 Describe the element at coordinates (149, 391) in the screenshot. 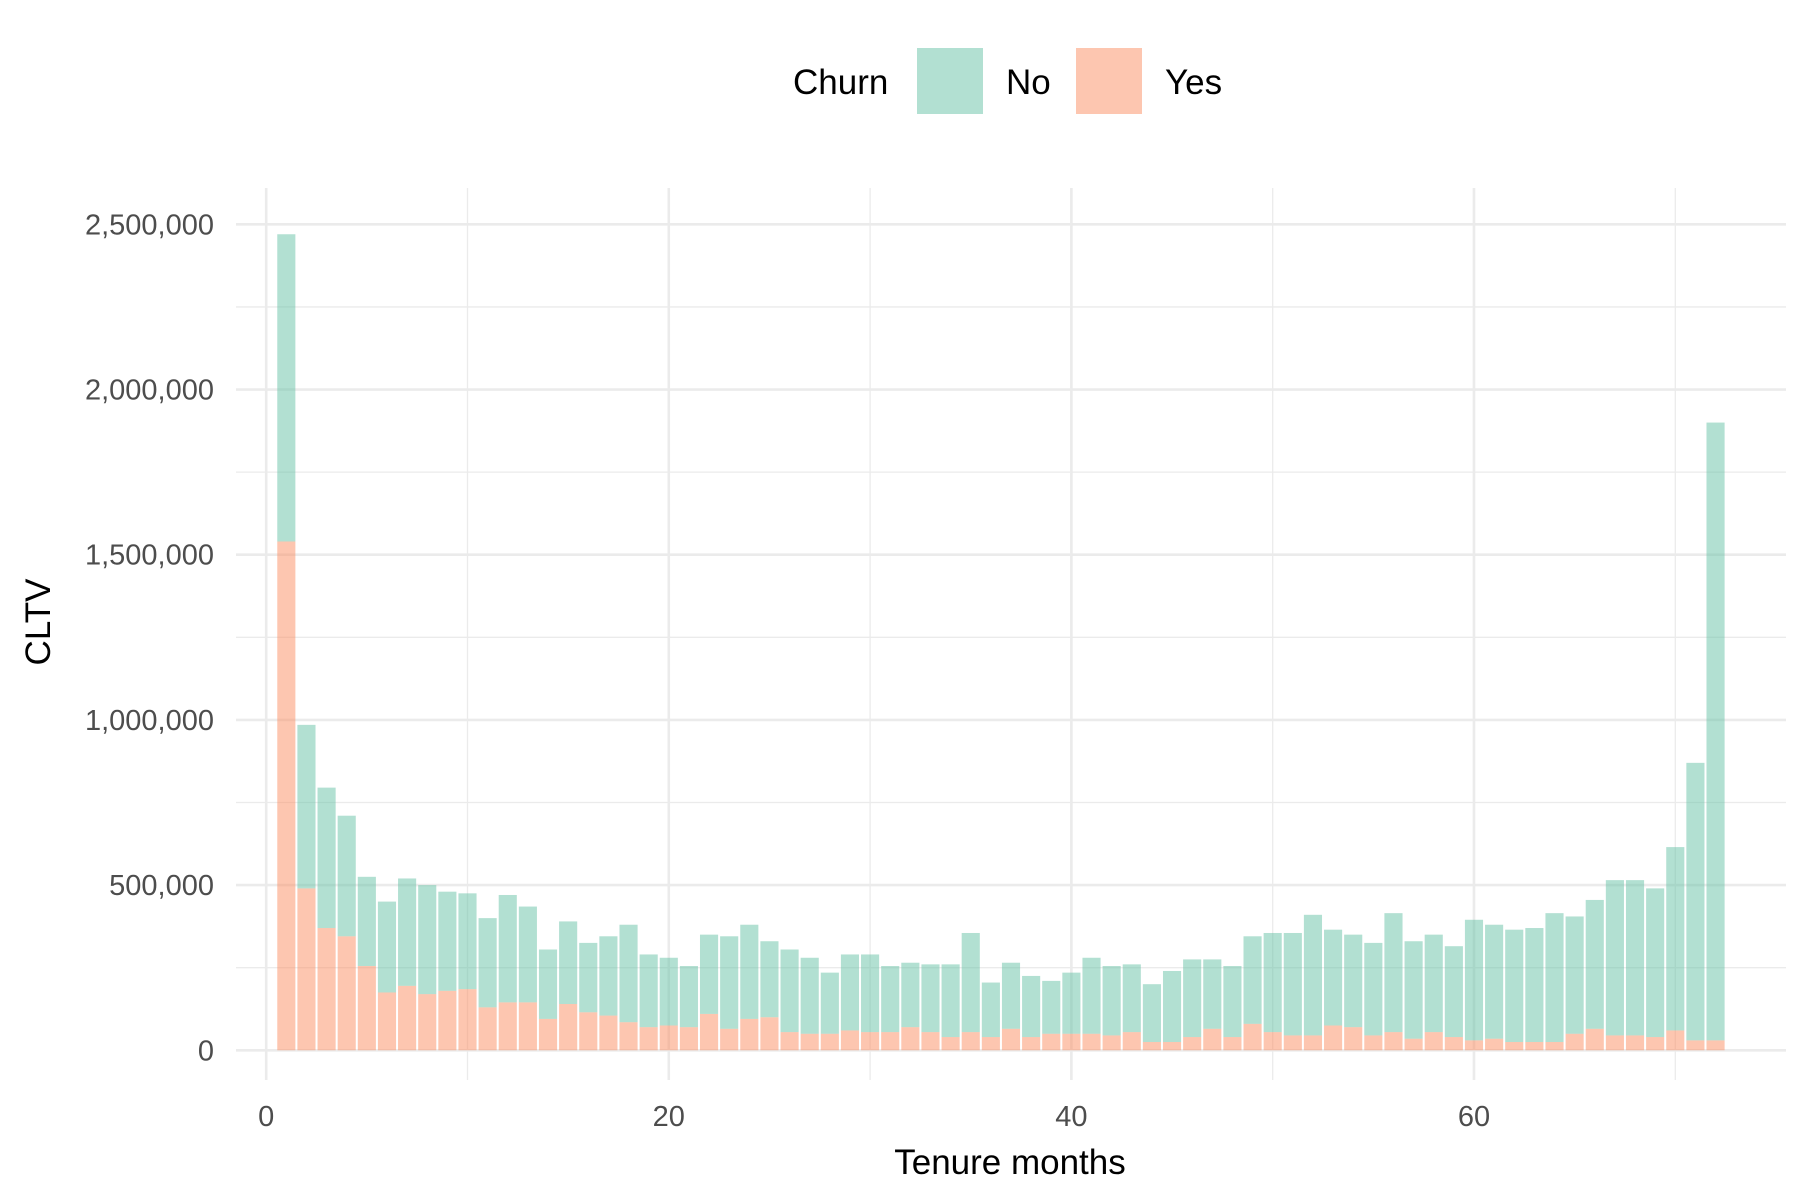

I see `y-tick-label: 2,000,000` at that location.